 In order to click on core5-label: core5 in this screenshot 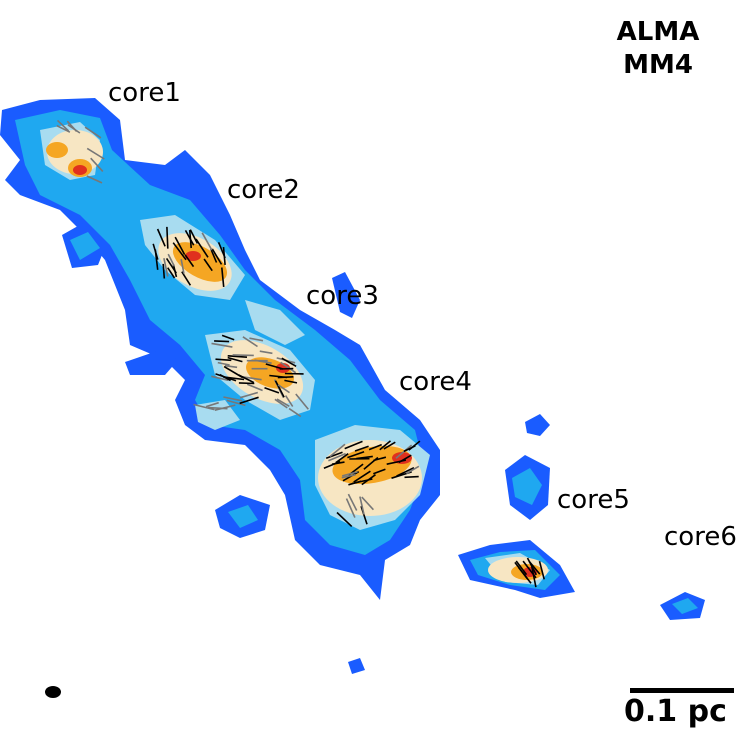, I will do `click(593, 500)`.